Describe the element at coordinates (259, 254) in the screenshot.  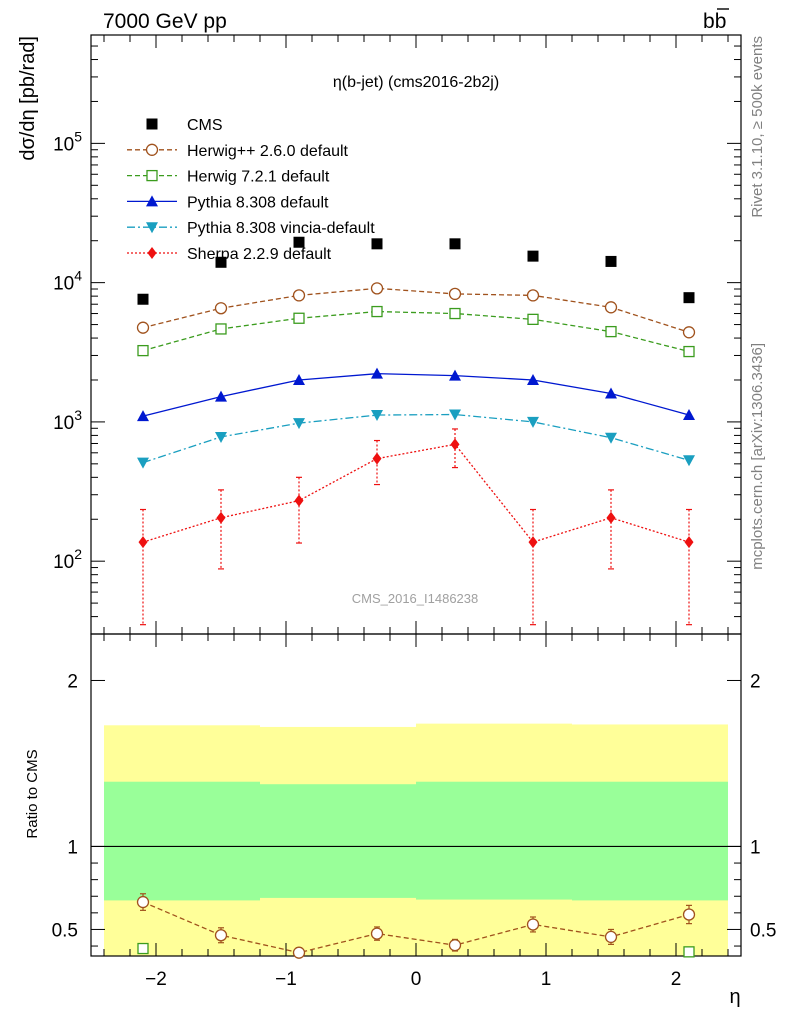
I see `legend-label: Sherpa 2.2.9 default` at that location.